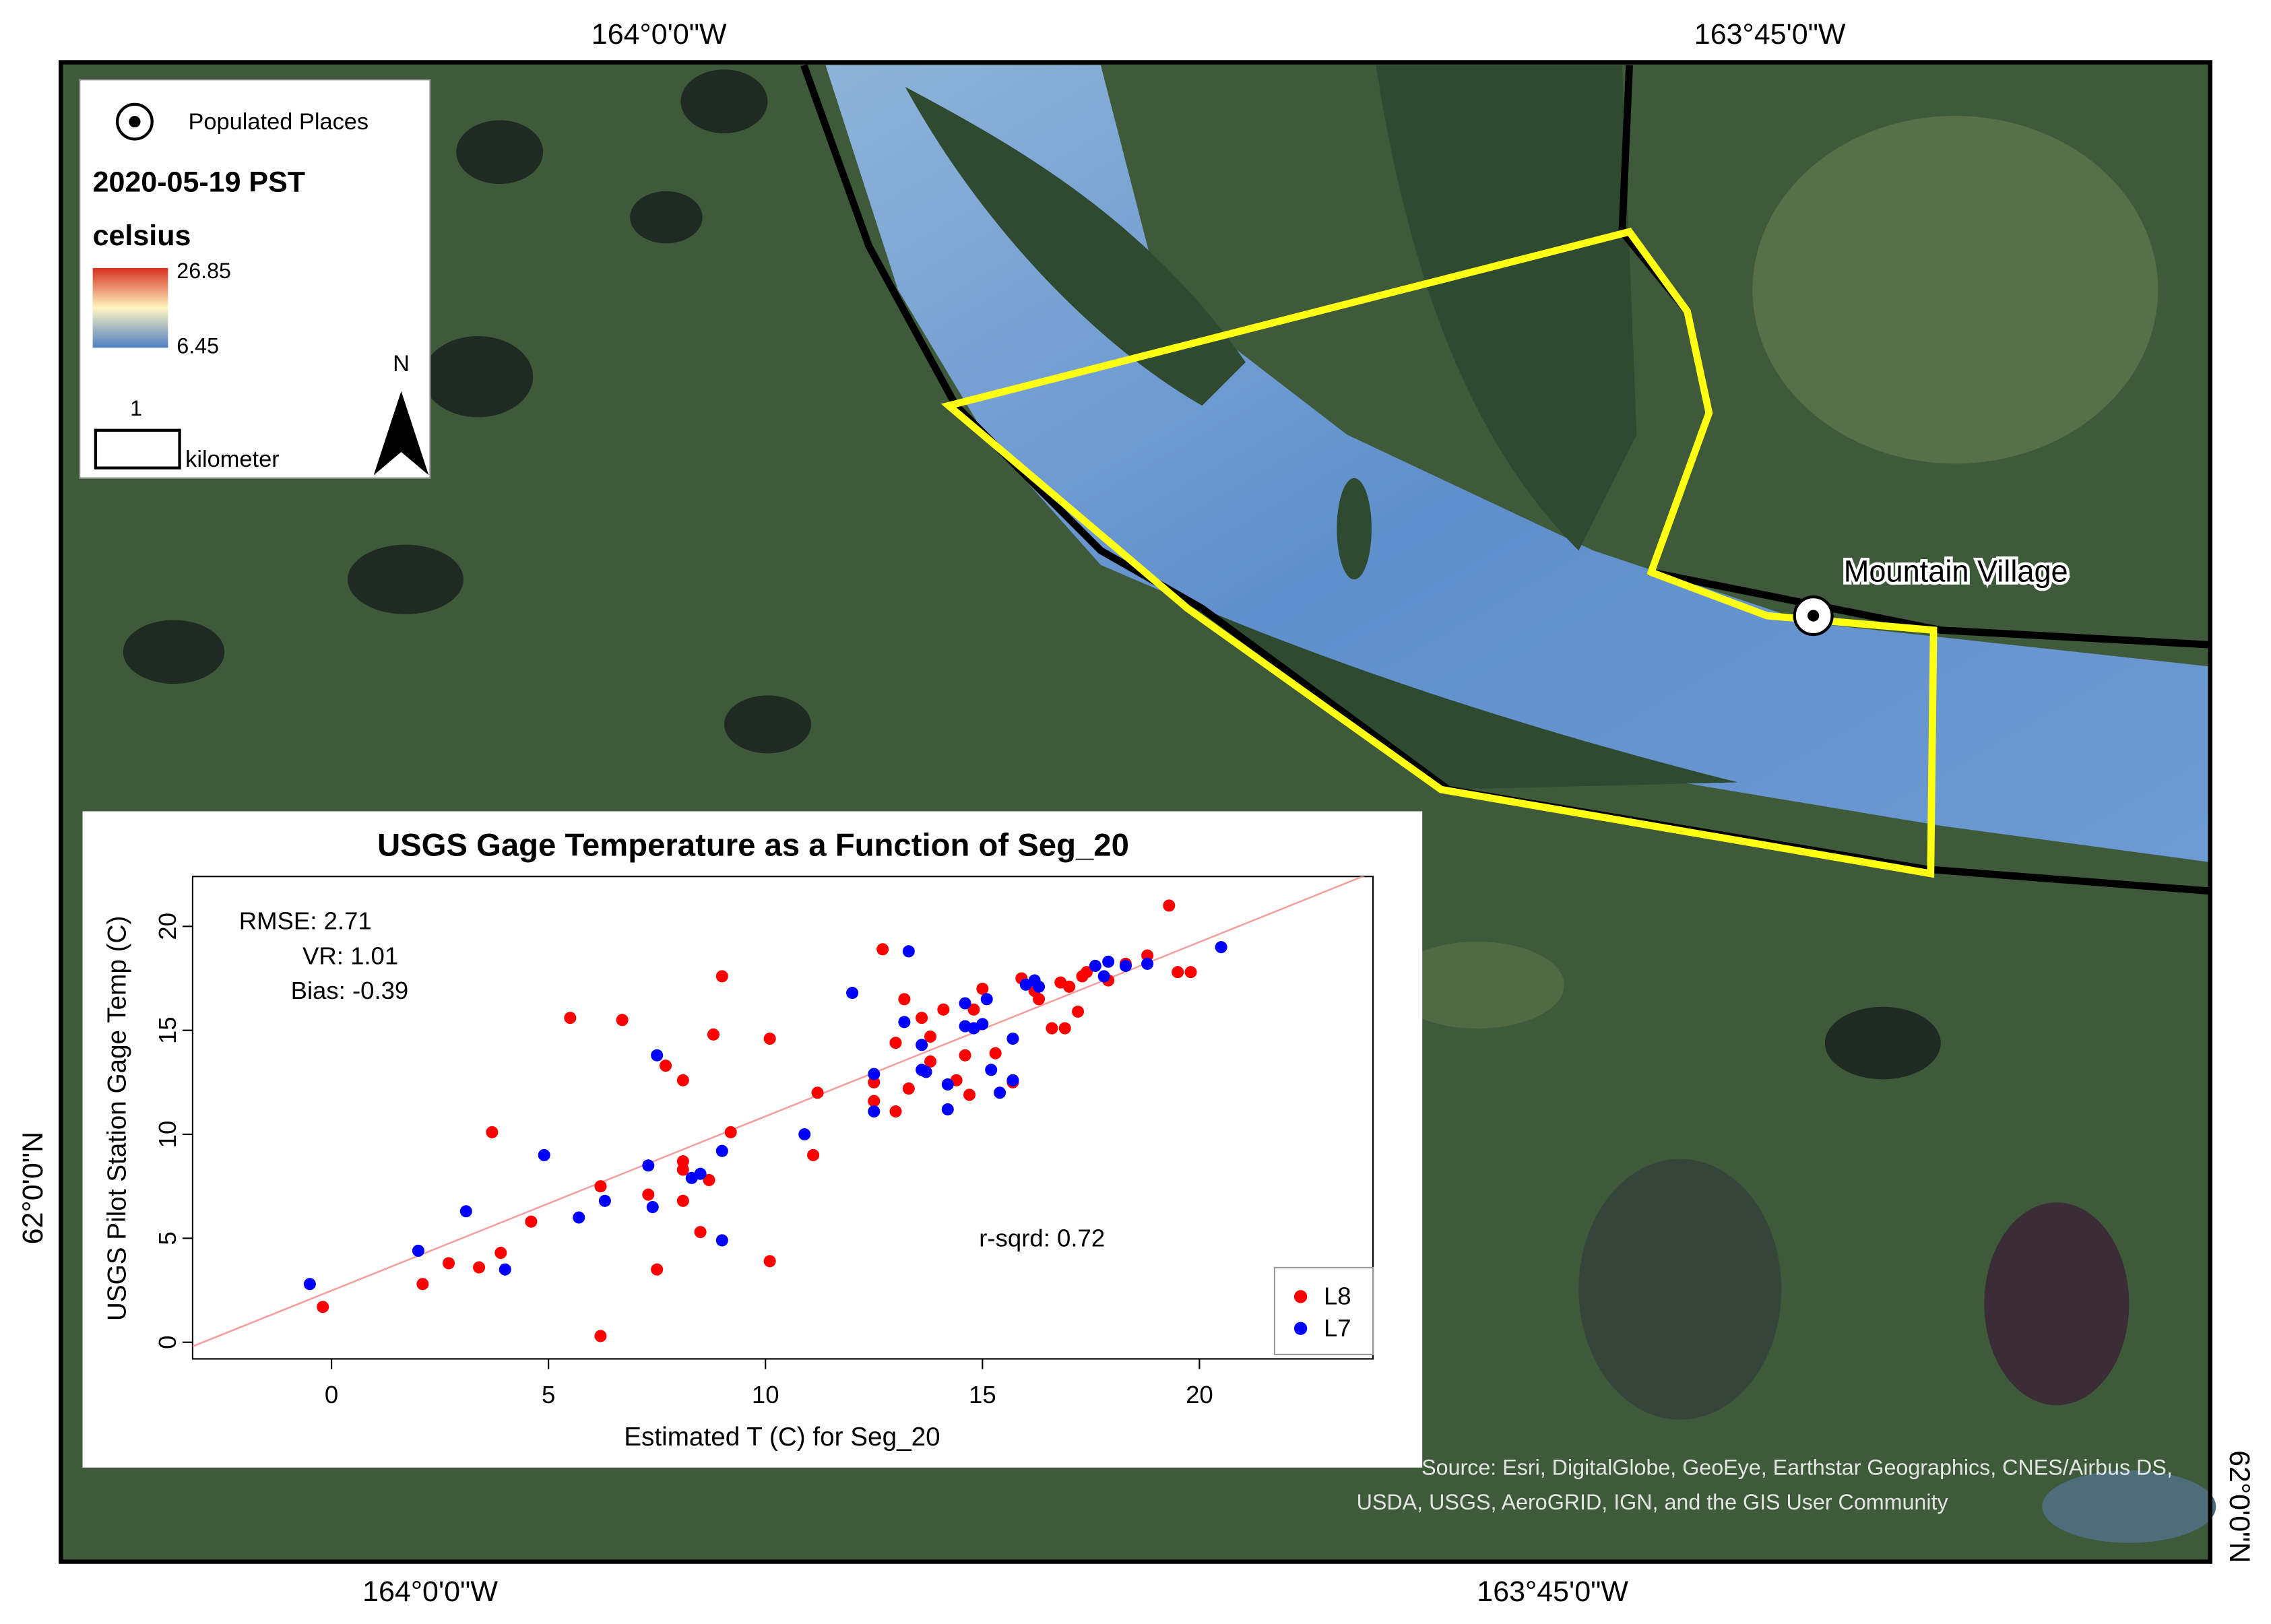 This screenshot has height=1624, width=2271. Describe the element at coordinates (130, 307) in the screenshot. I see `color-ramp` at that location.